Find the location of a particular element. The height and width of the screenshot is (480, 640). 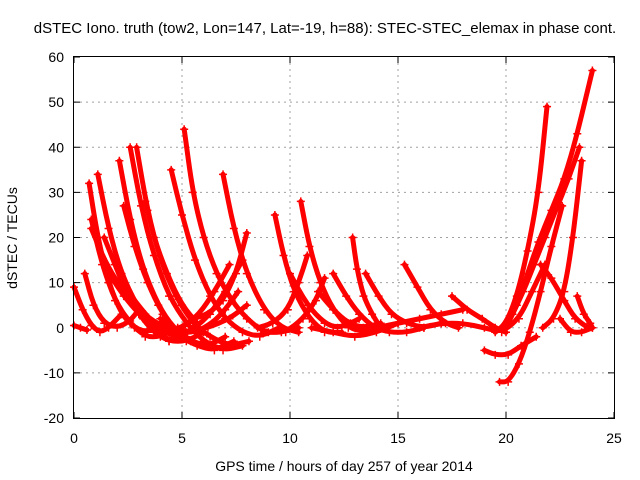

y-tick-label: -10 is located at coordinates (54, 373).